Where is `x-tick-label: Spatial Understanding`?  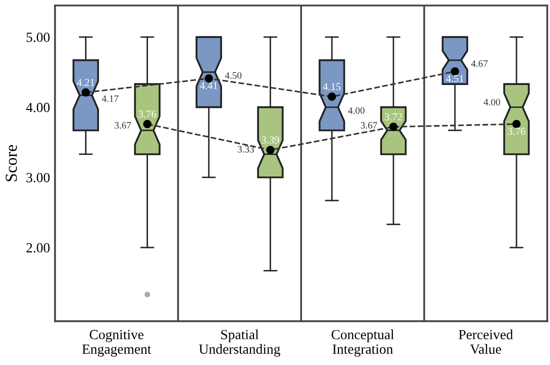
x-tick-label: Spatial Understanding is located at coordinates (239, 343).